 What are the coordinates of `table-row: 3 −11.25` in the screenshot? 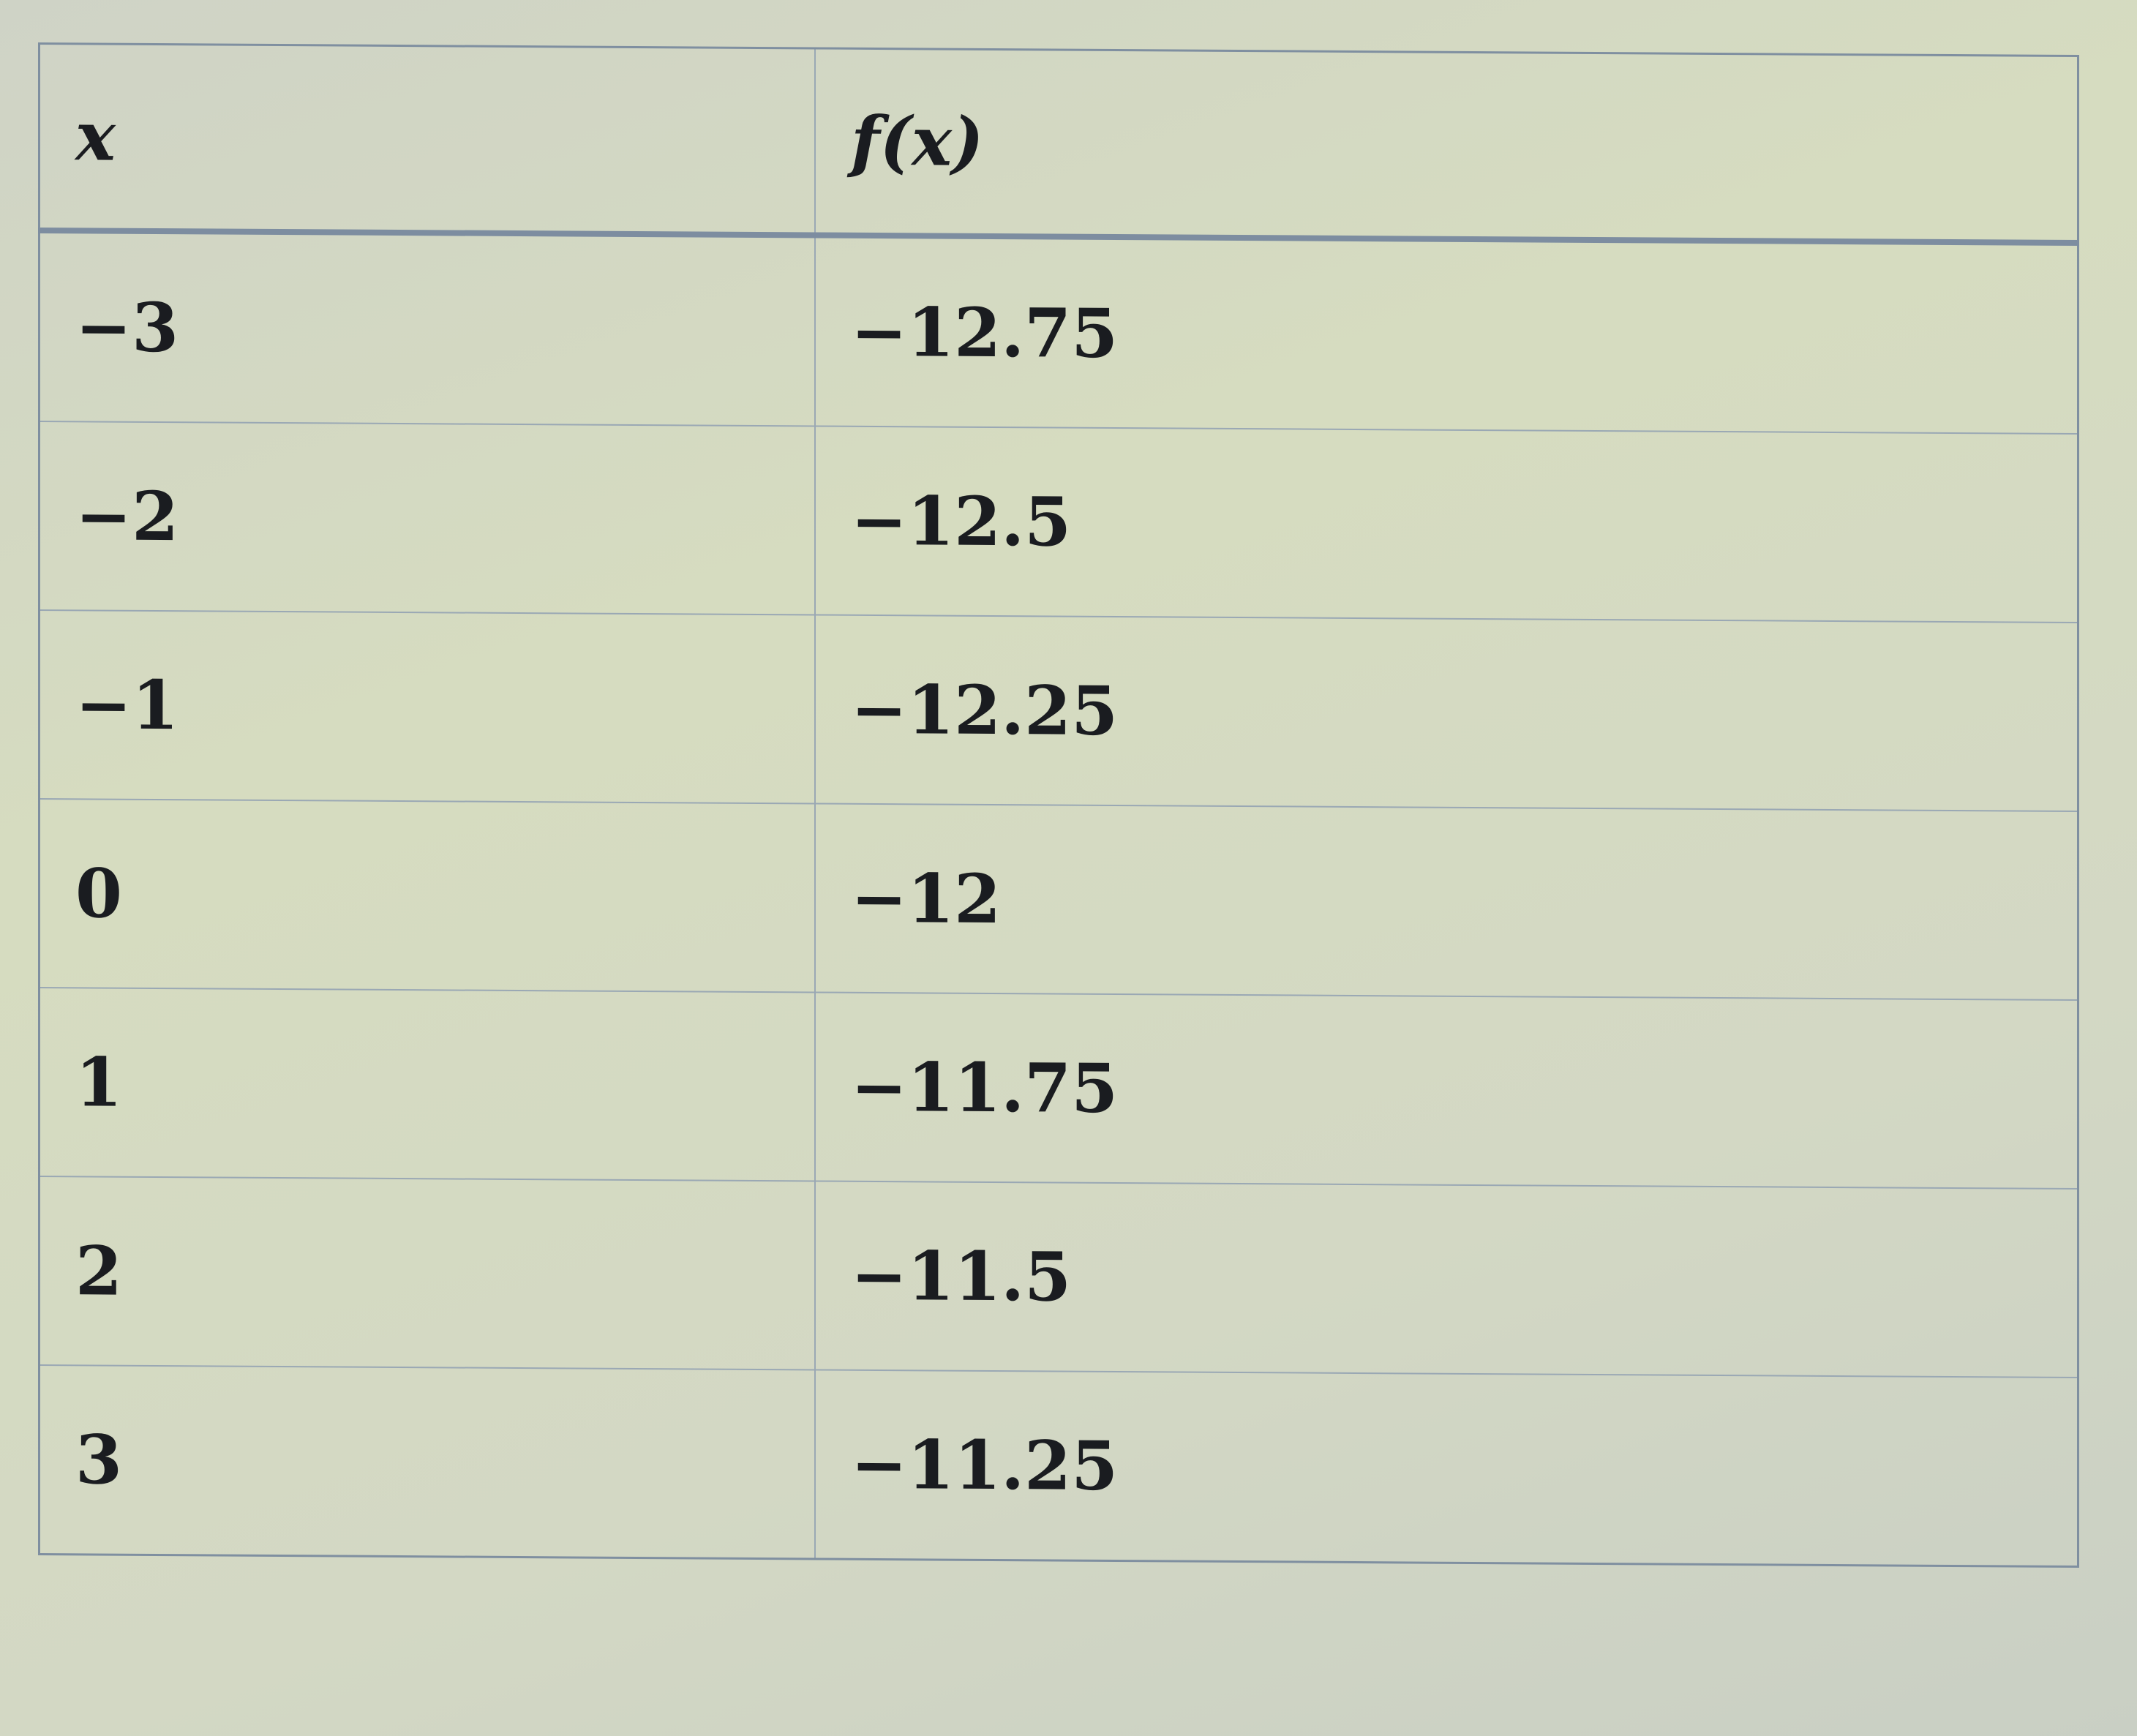 It's located at (1058, 1466).